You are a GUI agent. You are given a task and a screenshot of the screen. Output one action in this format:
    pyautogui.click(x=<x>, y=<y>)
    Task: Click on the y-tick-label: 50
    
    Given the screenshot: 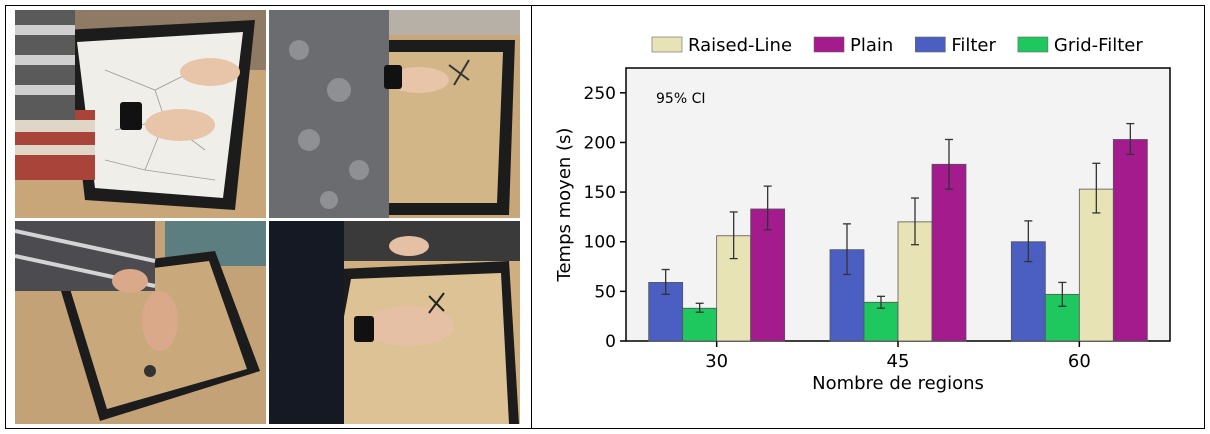 What is the action you would take?
    pyautogui.click(x=605, y=292)
    